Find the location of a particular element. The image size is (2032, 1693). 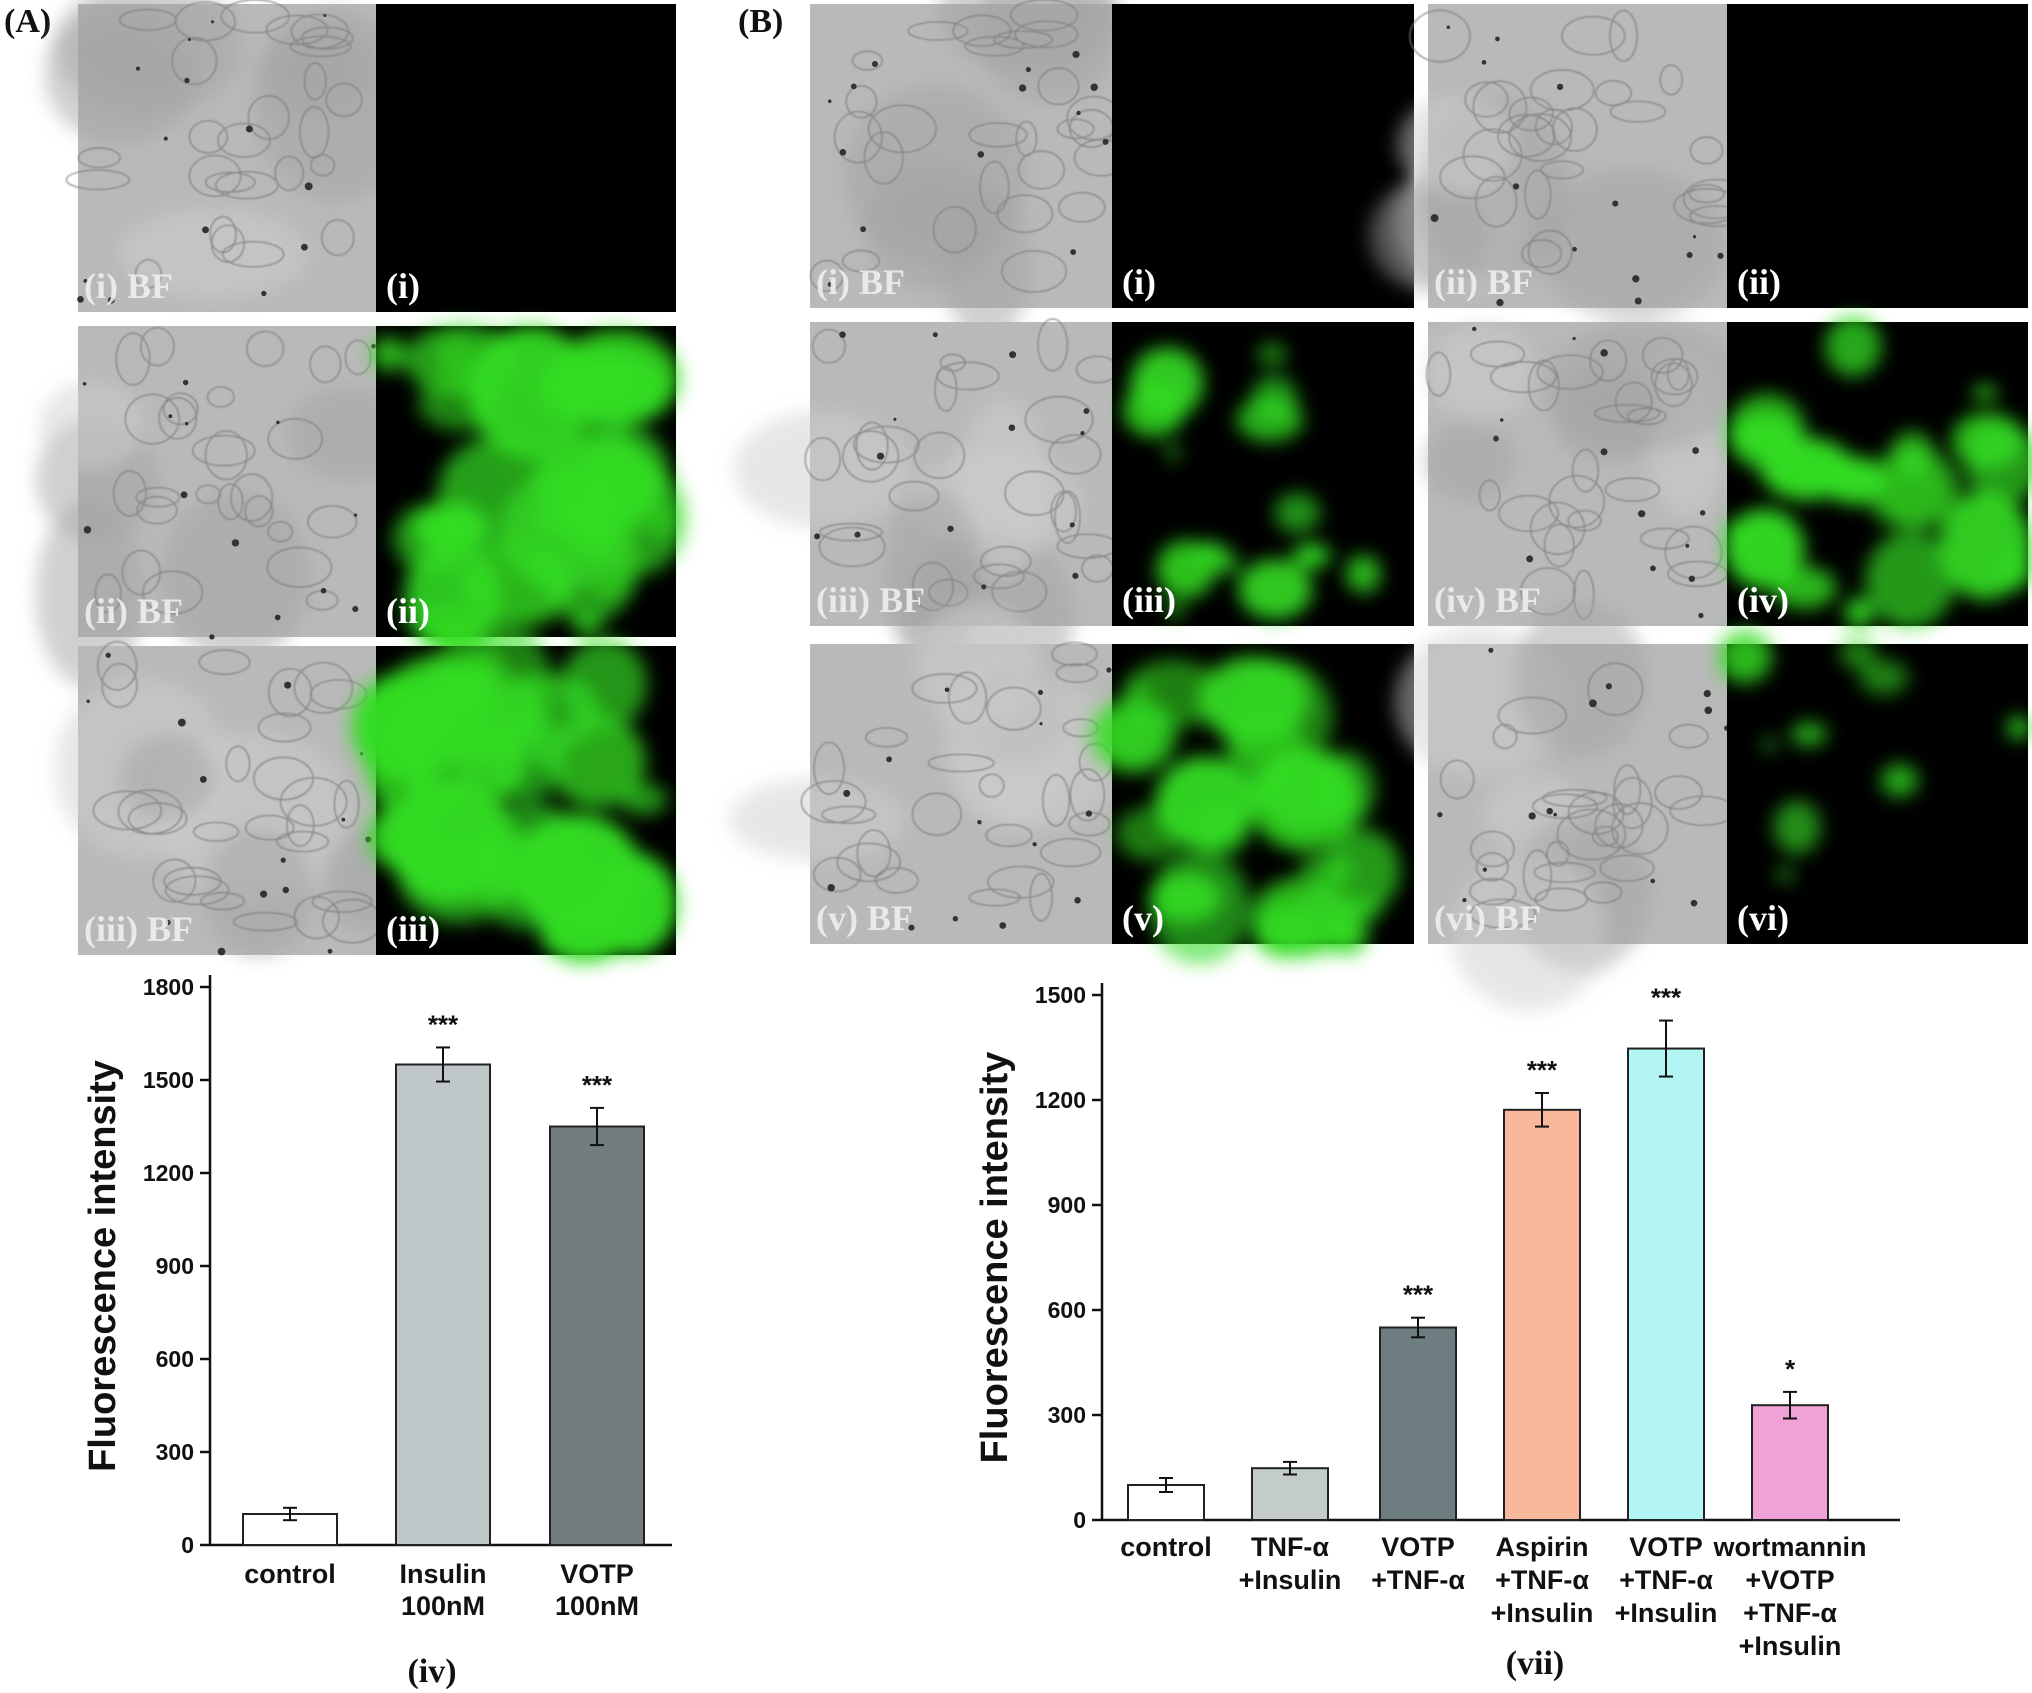

brightfield-label: (ii) BF is located at coordinates (133, 611).